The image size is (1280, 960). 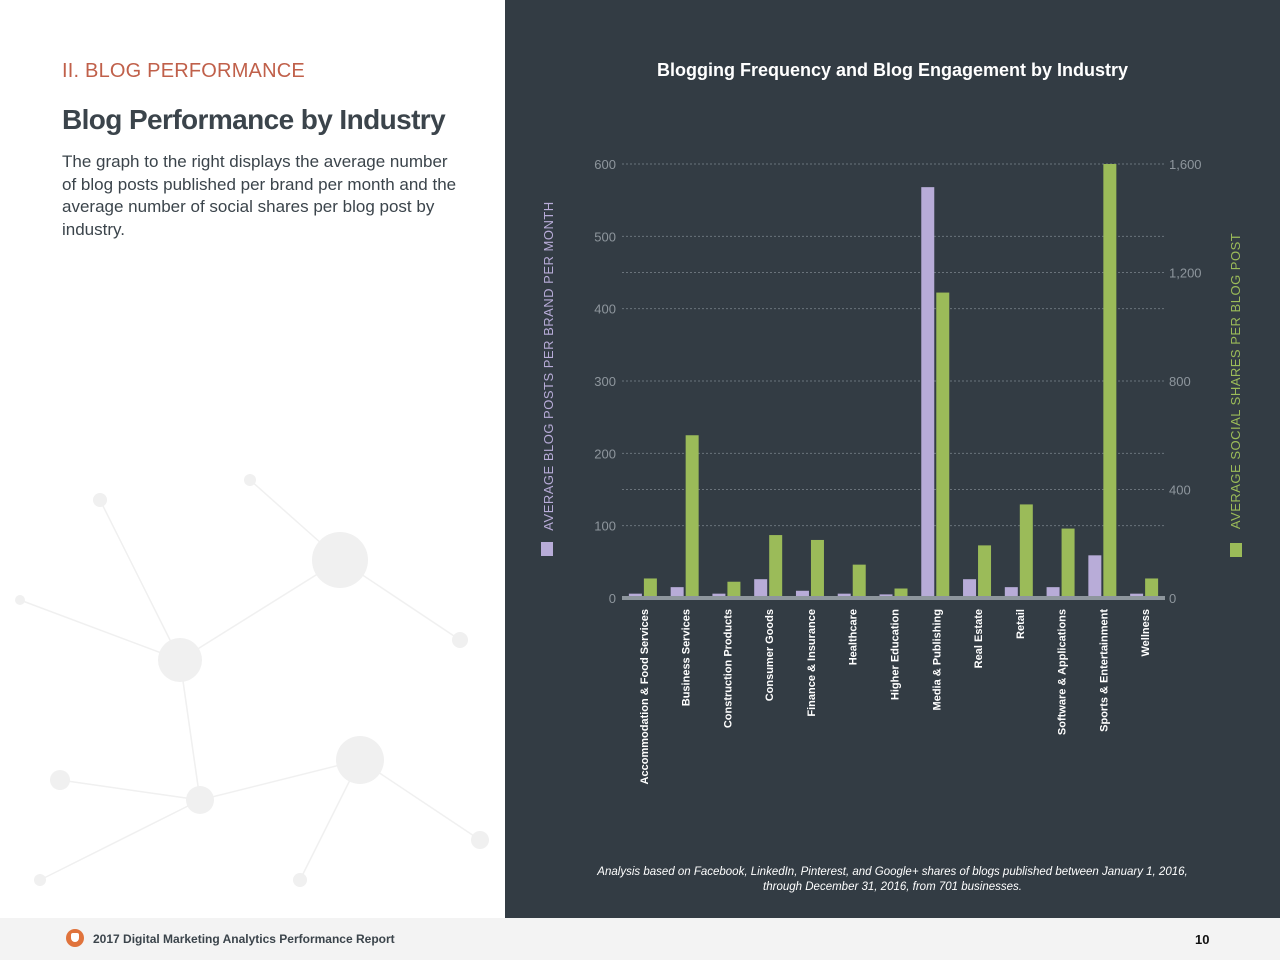 I want to click on left-axis-tick-label: 0, so click(x=612, y=598).